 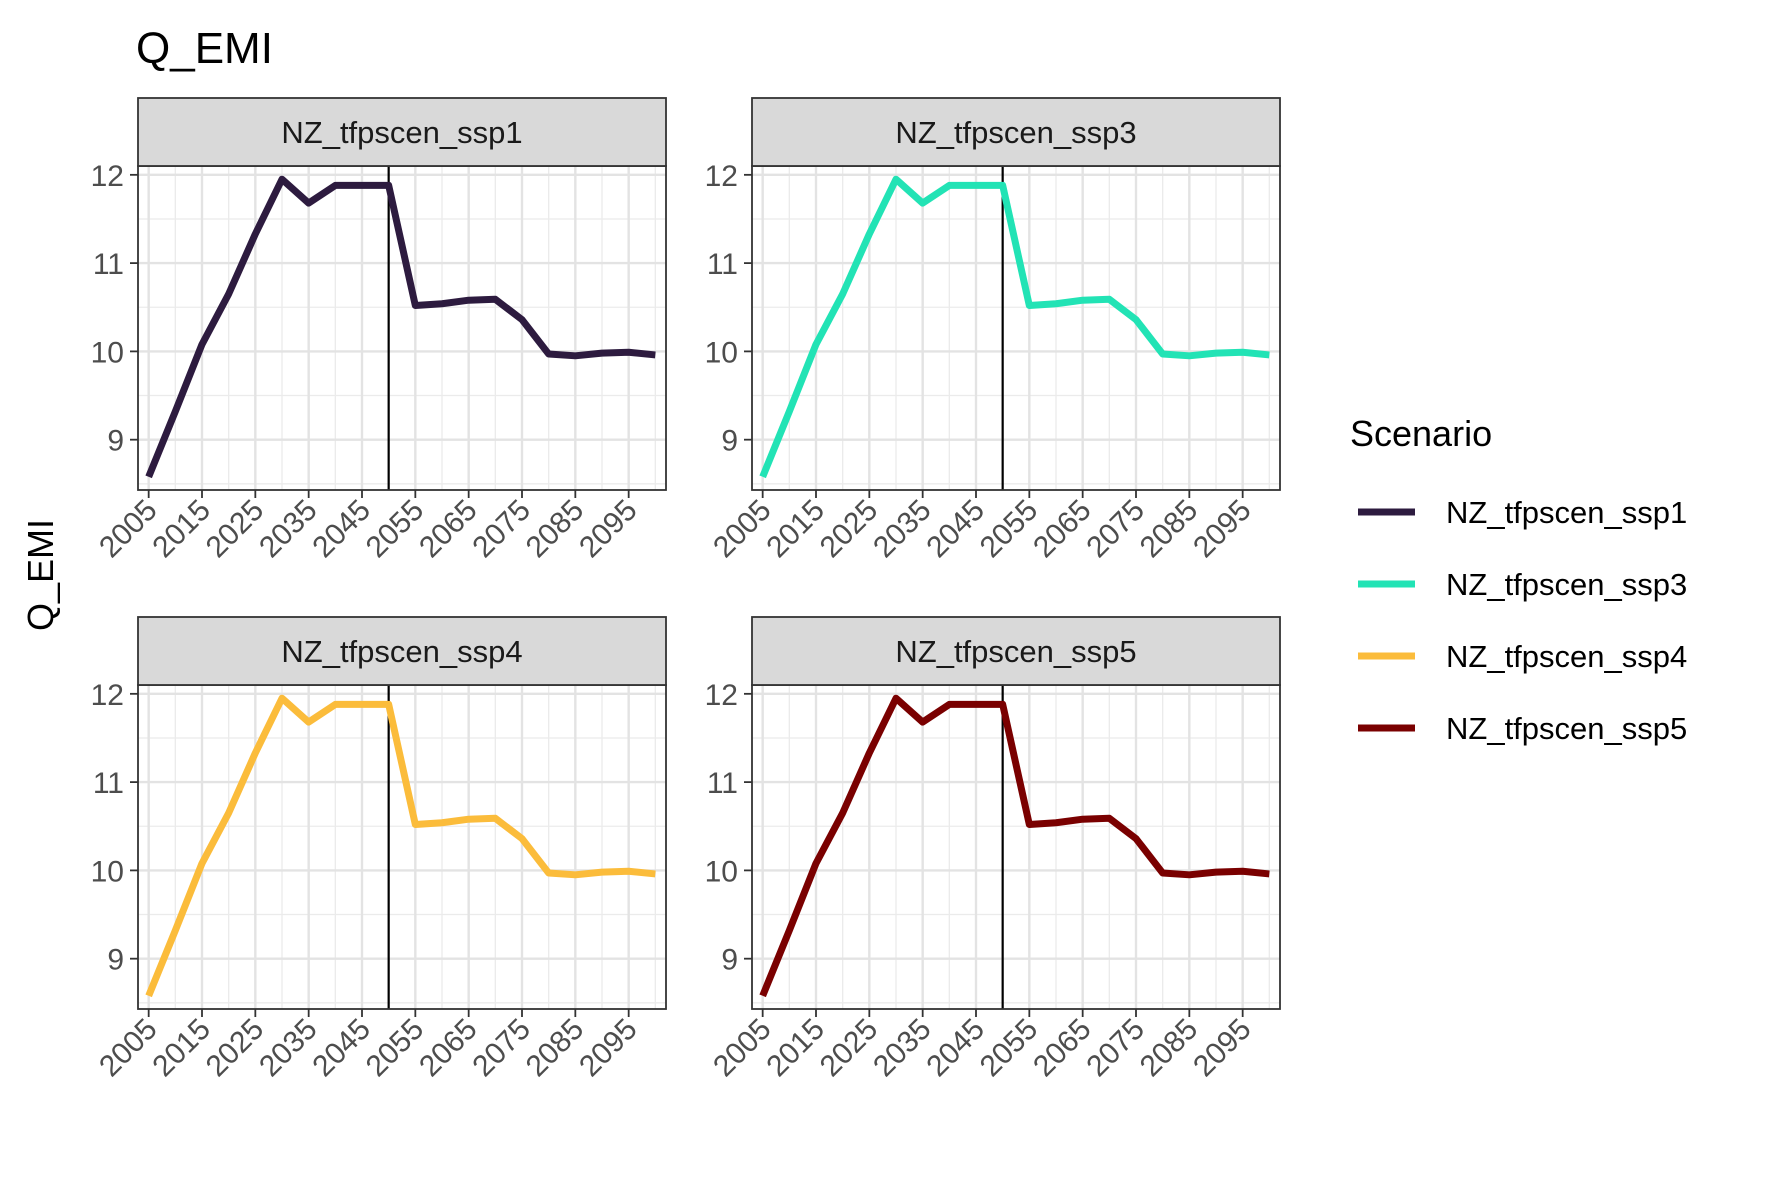 I want to click on facet-strip-label: NZ_tfpscen_ssp1, so click(x=401, y=132).